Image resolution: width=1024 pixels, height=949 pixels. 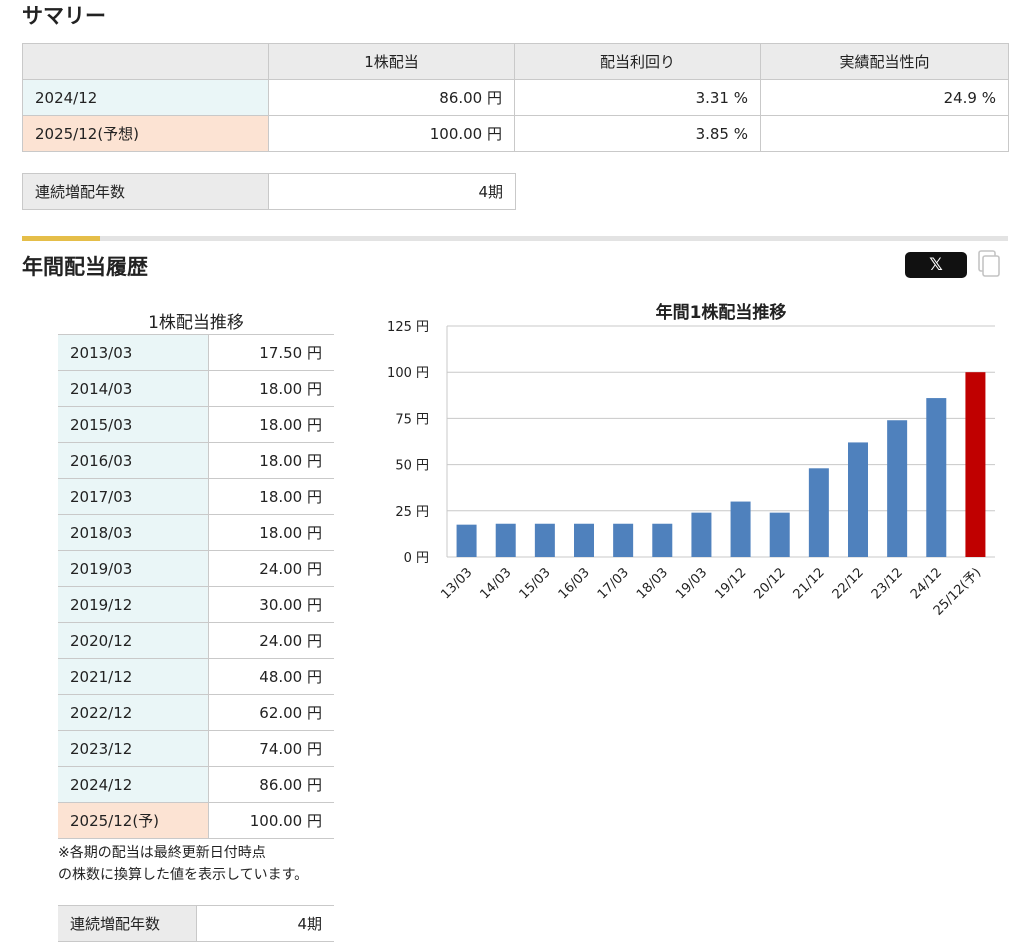 What do you see at coordinates (162, 853) in the screenshot?
I see `footnote-line: ※各期の配当は最終更新日付時点` at bounding box center [162, 853].